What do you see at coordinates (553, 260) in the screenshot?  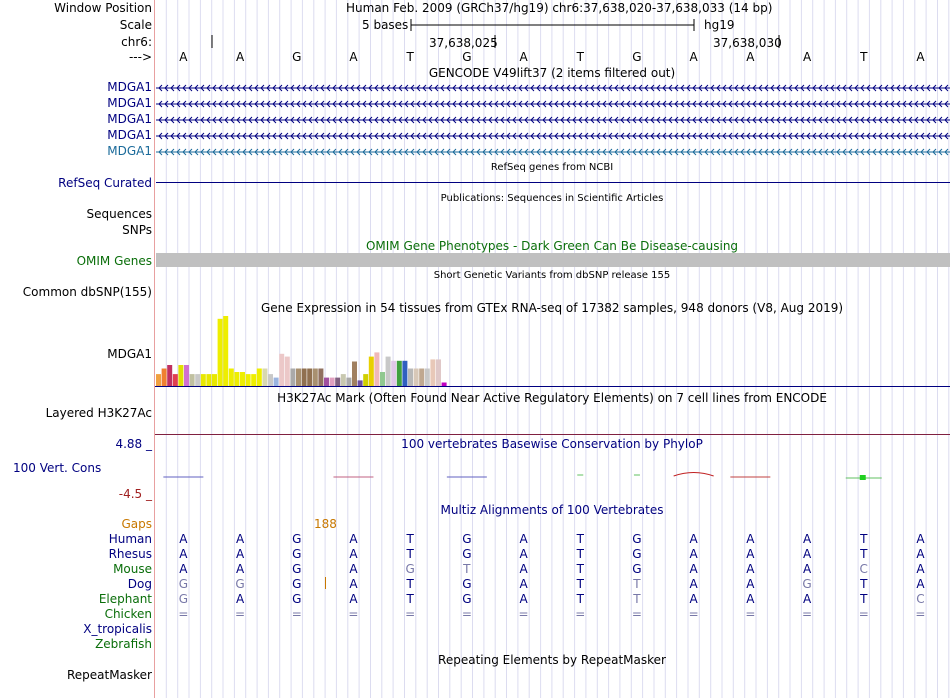 I see `omim-gene-bar` at bounding box center [553, 260].